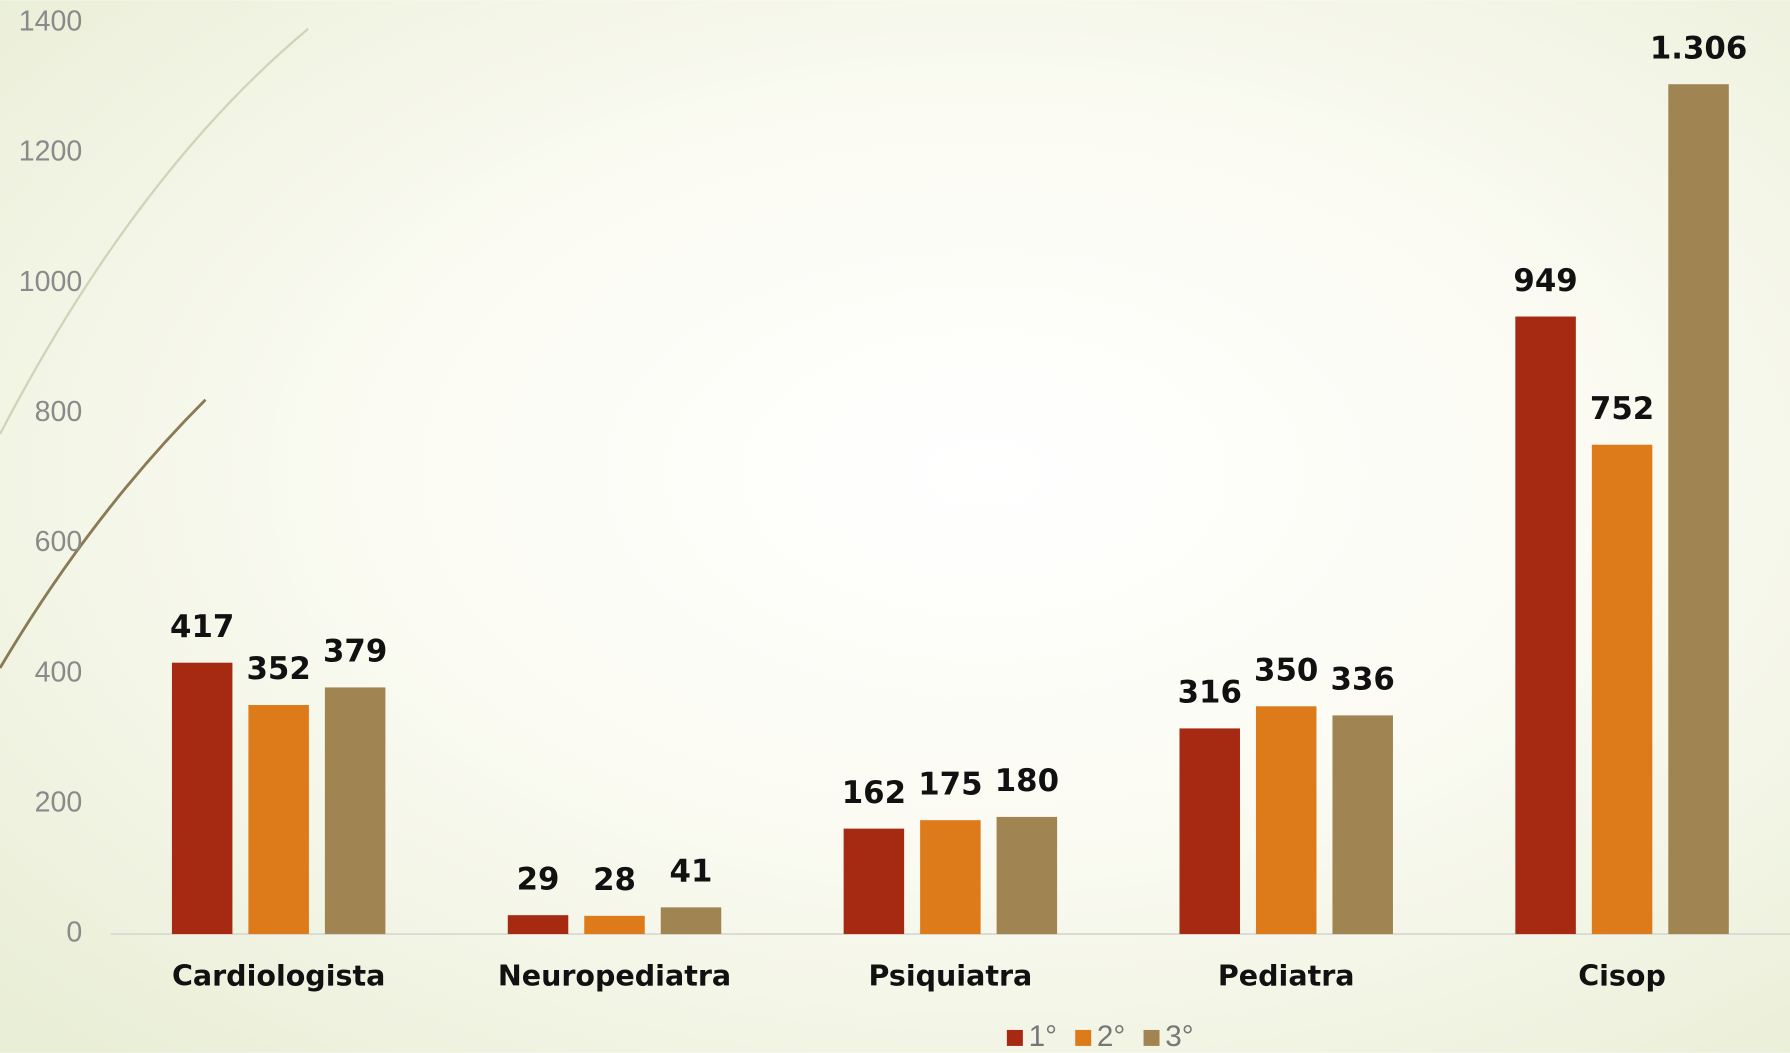 The width and height of the screenshot is (1790, 1053). I want to click on data-label: 41, so click(691, 872).